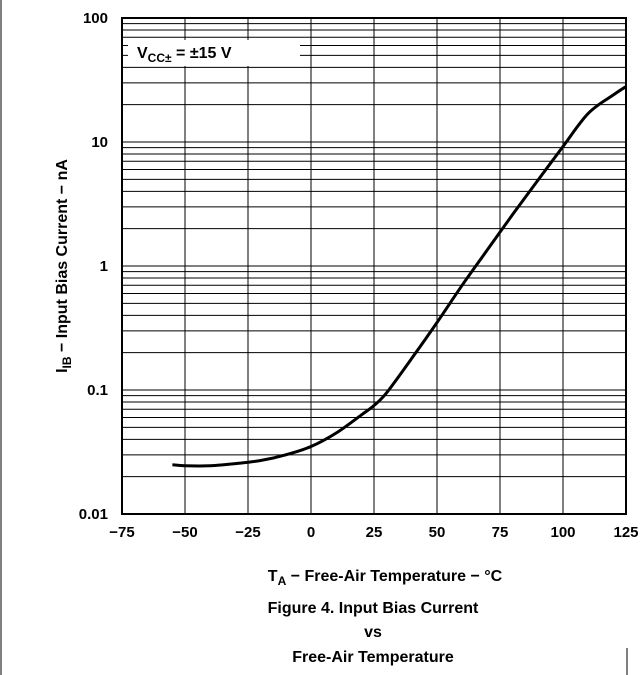 The height and width of the screenshot is (675, 642). I want to click on annotation-text: VCC± = ±15 V, so click(184, 55).